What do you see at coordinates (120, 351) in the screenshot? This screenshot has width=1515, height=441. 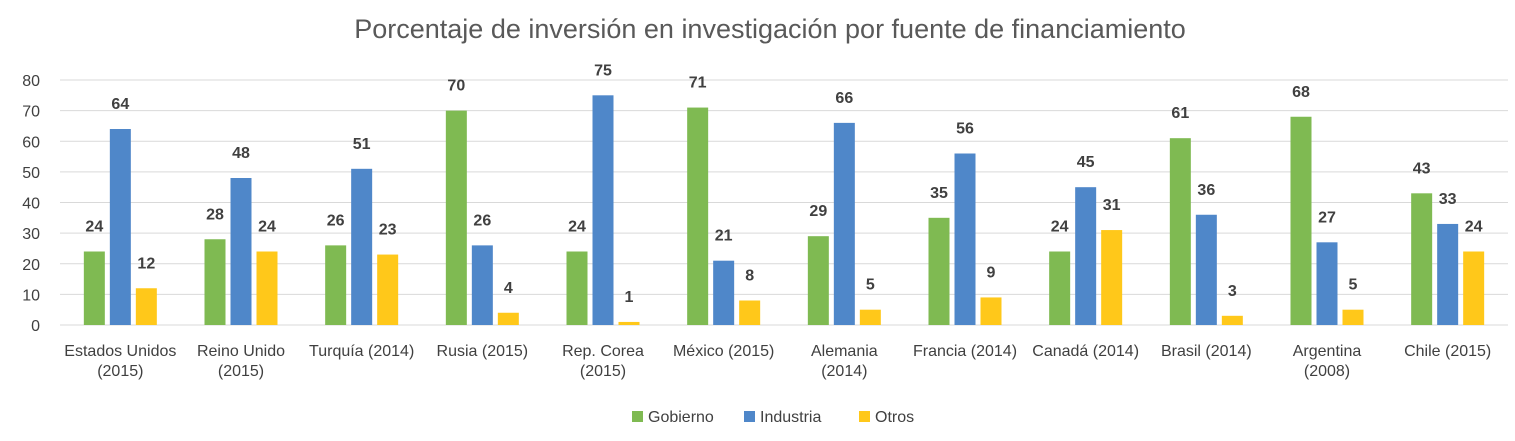 I see `category-label: Estados Unidos` at bounding box center [120, 351].